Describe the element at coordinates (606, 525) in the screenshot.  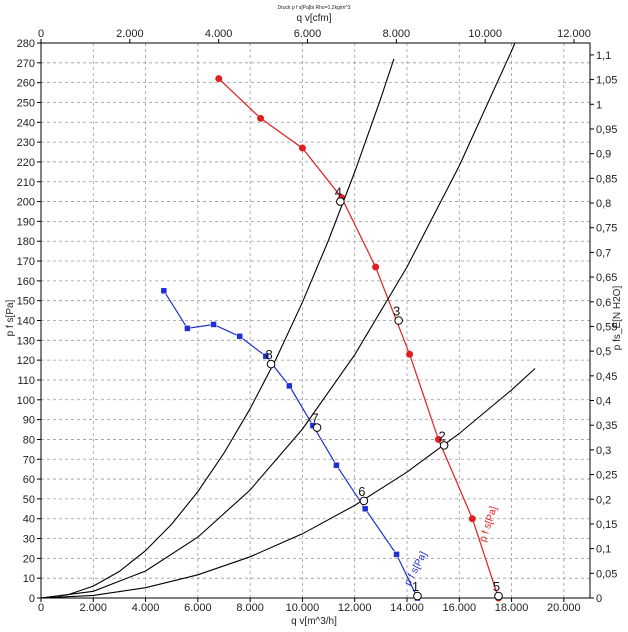
I see `y2-tick-label: 0,15` at that location.